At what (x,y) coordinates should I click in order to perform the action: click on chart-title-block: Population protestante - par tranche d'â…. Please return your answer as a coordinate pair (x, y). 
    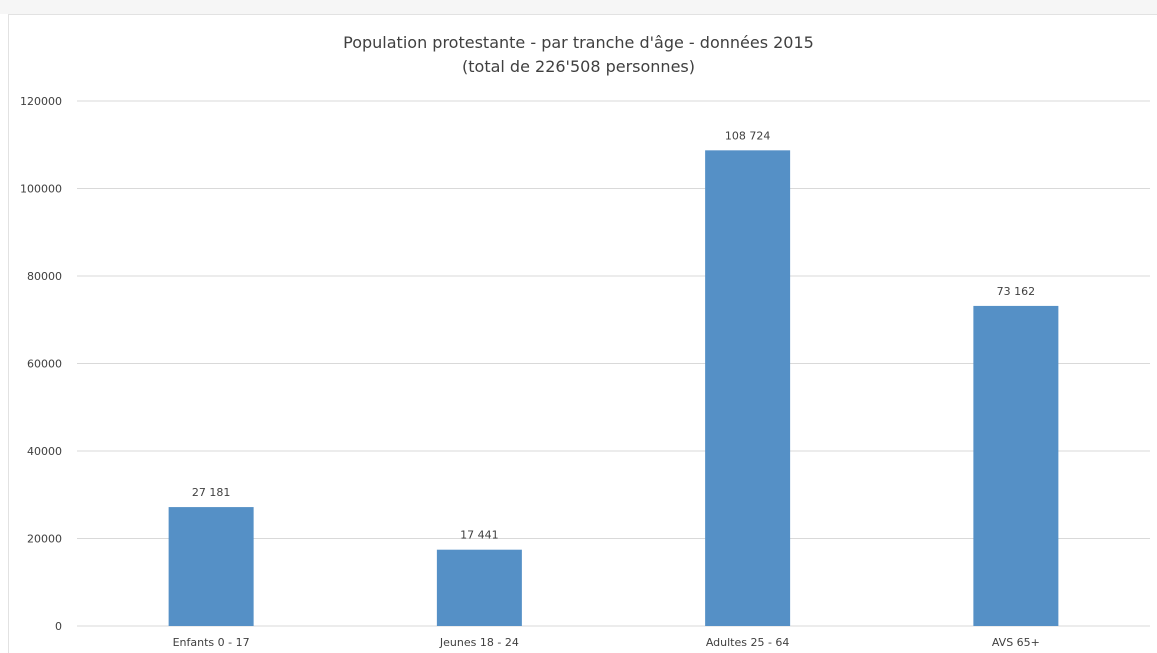
    Looking at the image, I should click on (578, 55).